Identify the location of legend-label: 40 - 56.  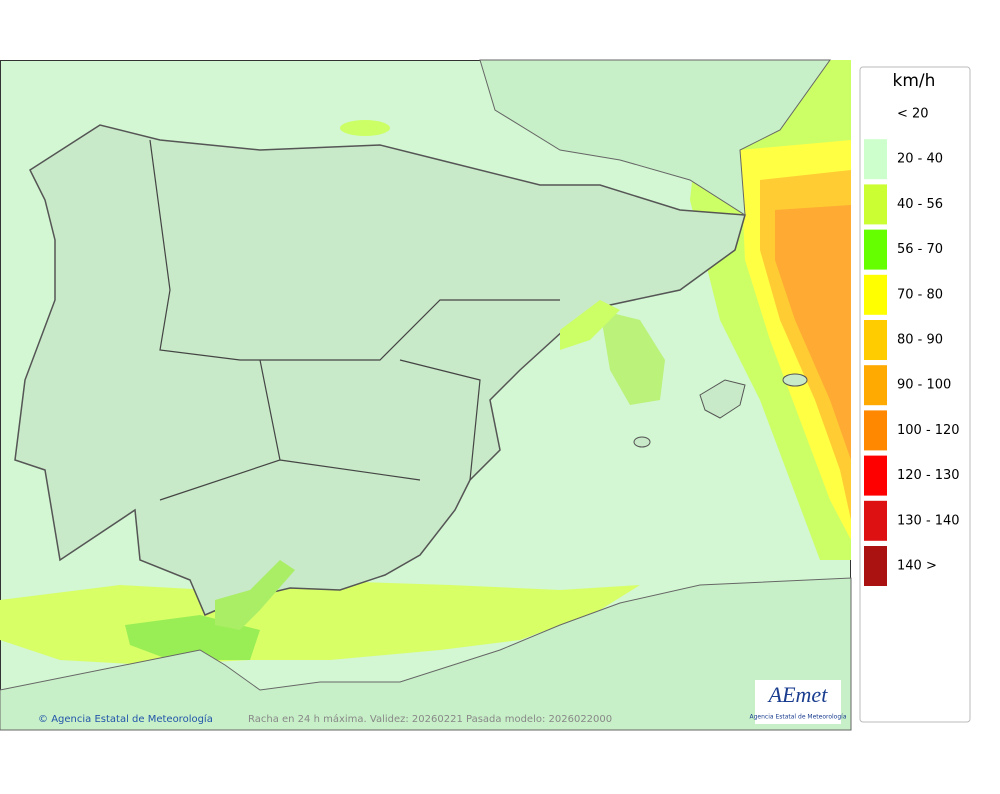
(920, 204).